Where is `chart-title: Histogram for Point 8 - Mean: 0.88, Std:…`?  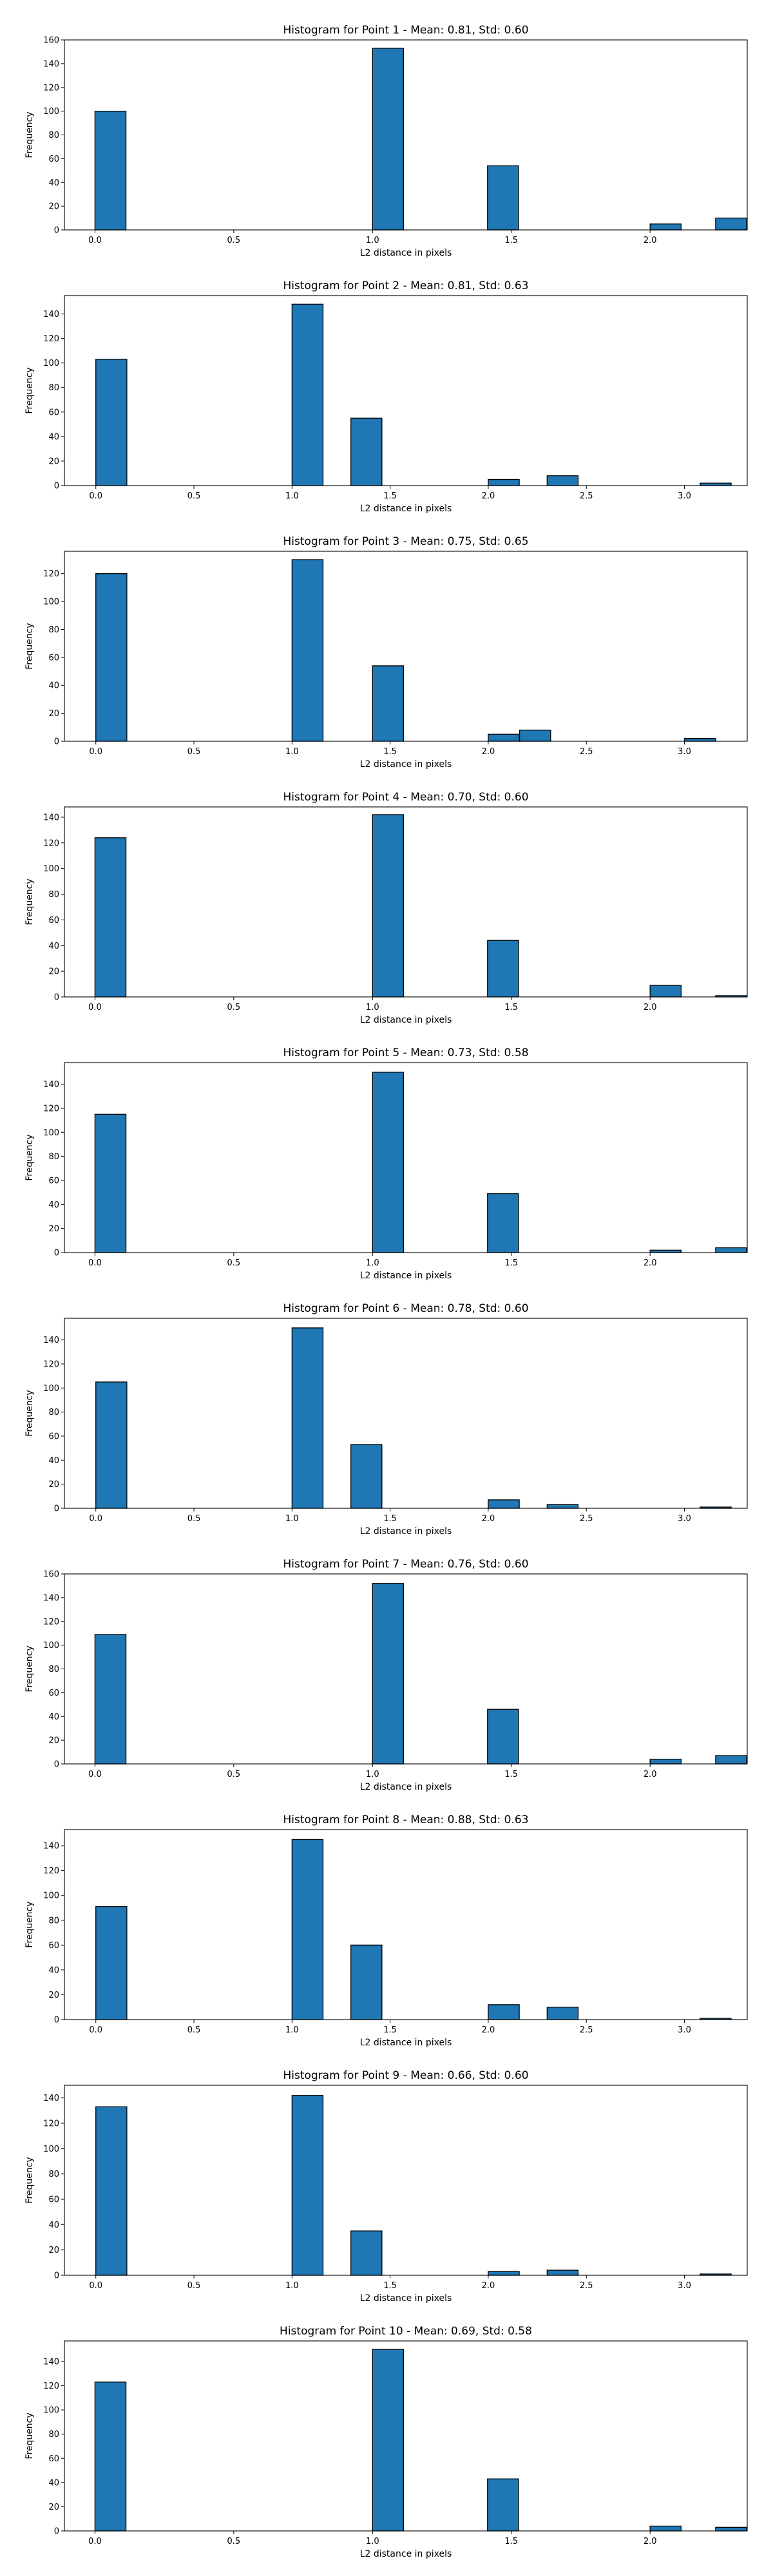
chart-title: Histogram for Point 8 - Mean: 0.88, Std:… is located at coordinates (405, 1820).